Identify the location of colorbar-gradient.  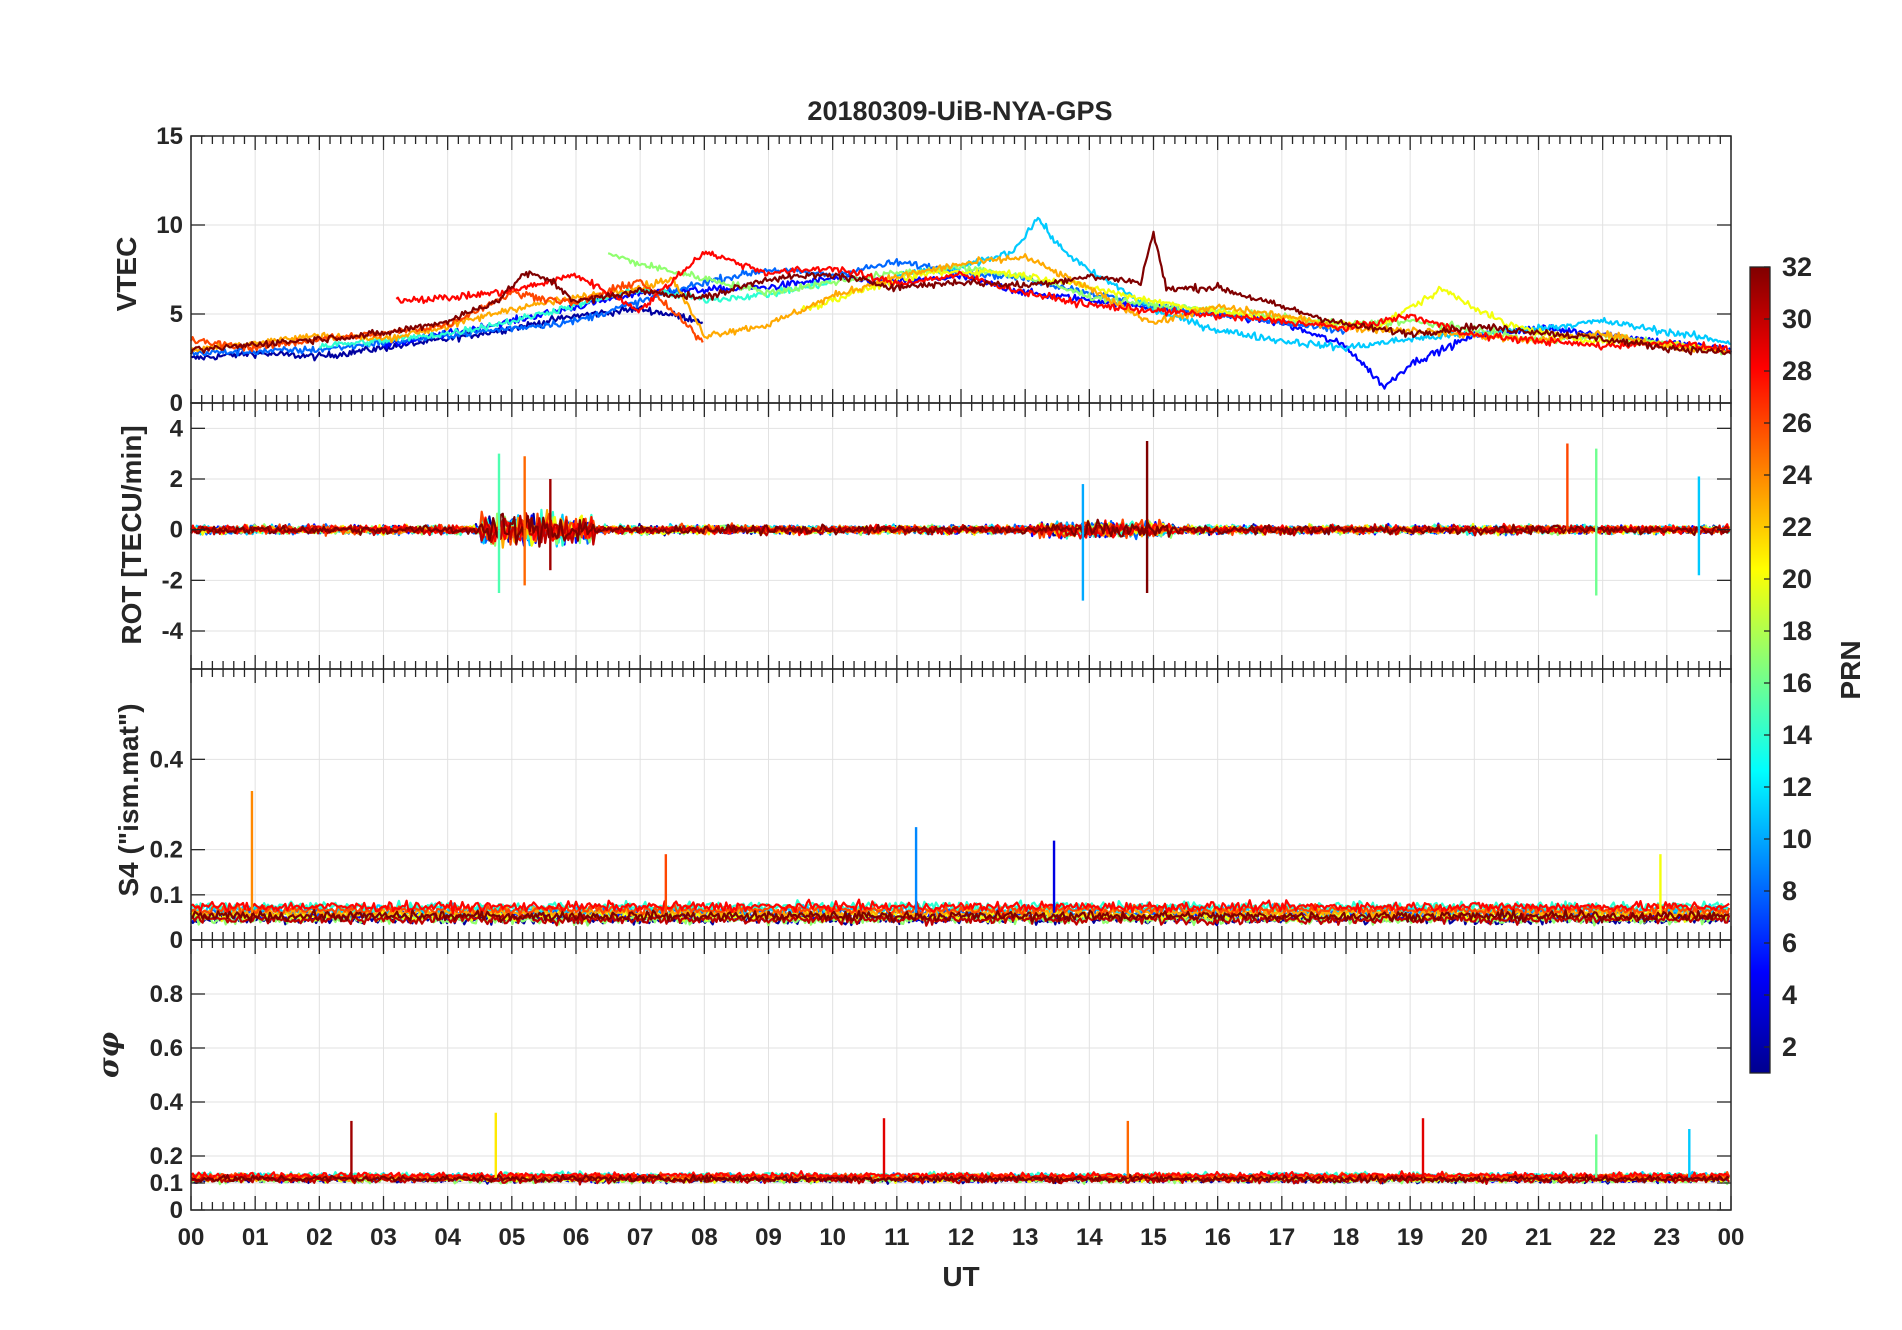
(1760, 670).